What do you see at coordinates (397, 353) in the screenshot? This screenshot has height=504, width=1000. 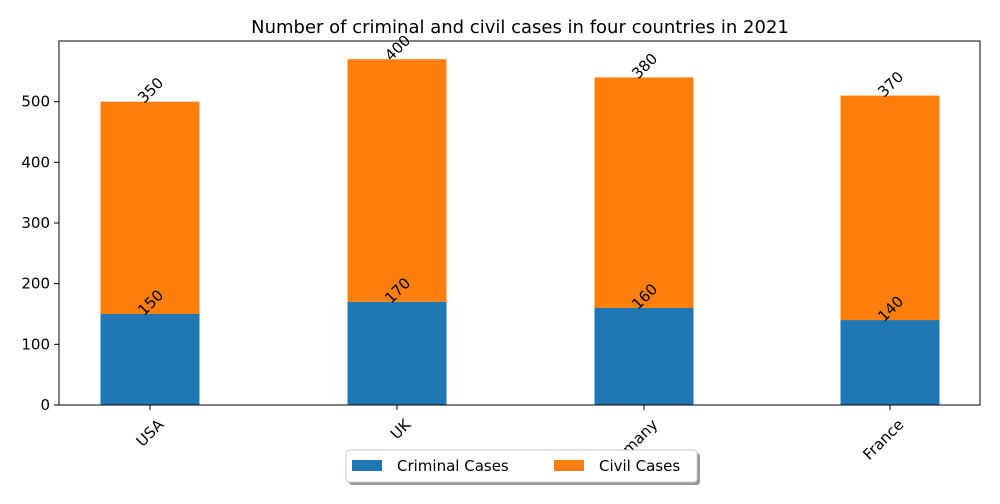 I see `bar-criminal-uk` at bounding box center [397, 353].